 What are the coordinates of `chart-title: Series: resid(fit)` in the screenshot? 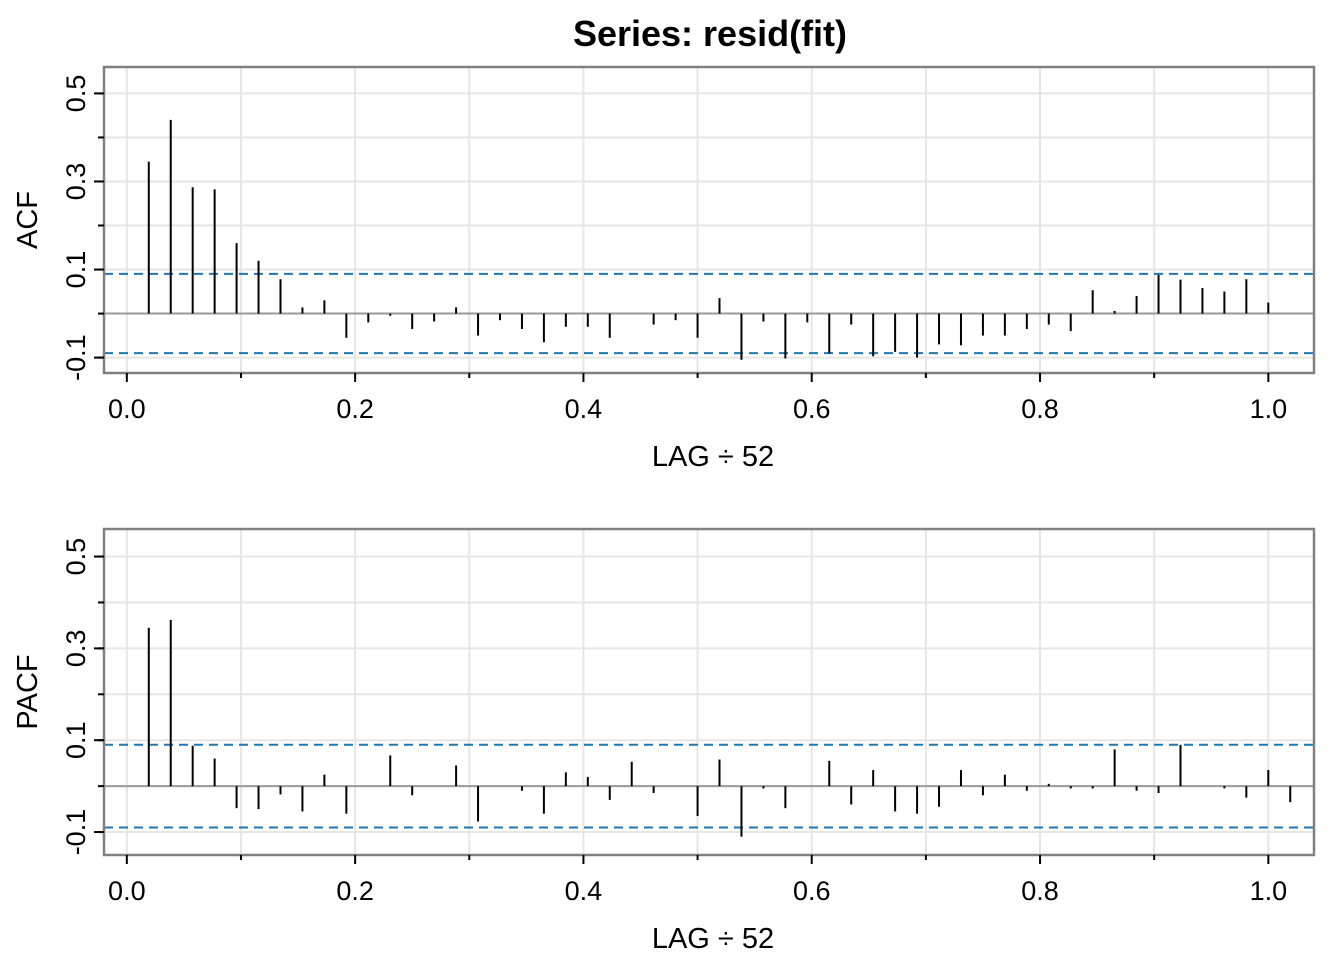 It's located at (710, 33).